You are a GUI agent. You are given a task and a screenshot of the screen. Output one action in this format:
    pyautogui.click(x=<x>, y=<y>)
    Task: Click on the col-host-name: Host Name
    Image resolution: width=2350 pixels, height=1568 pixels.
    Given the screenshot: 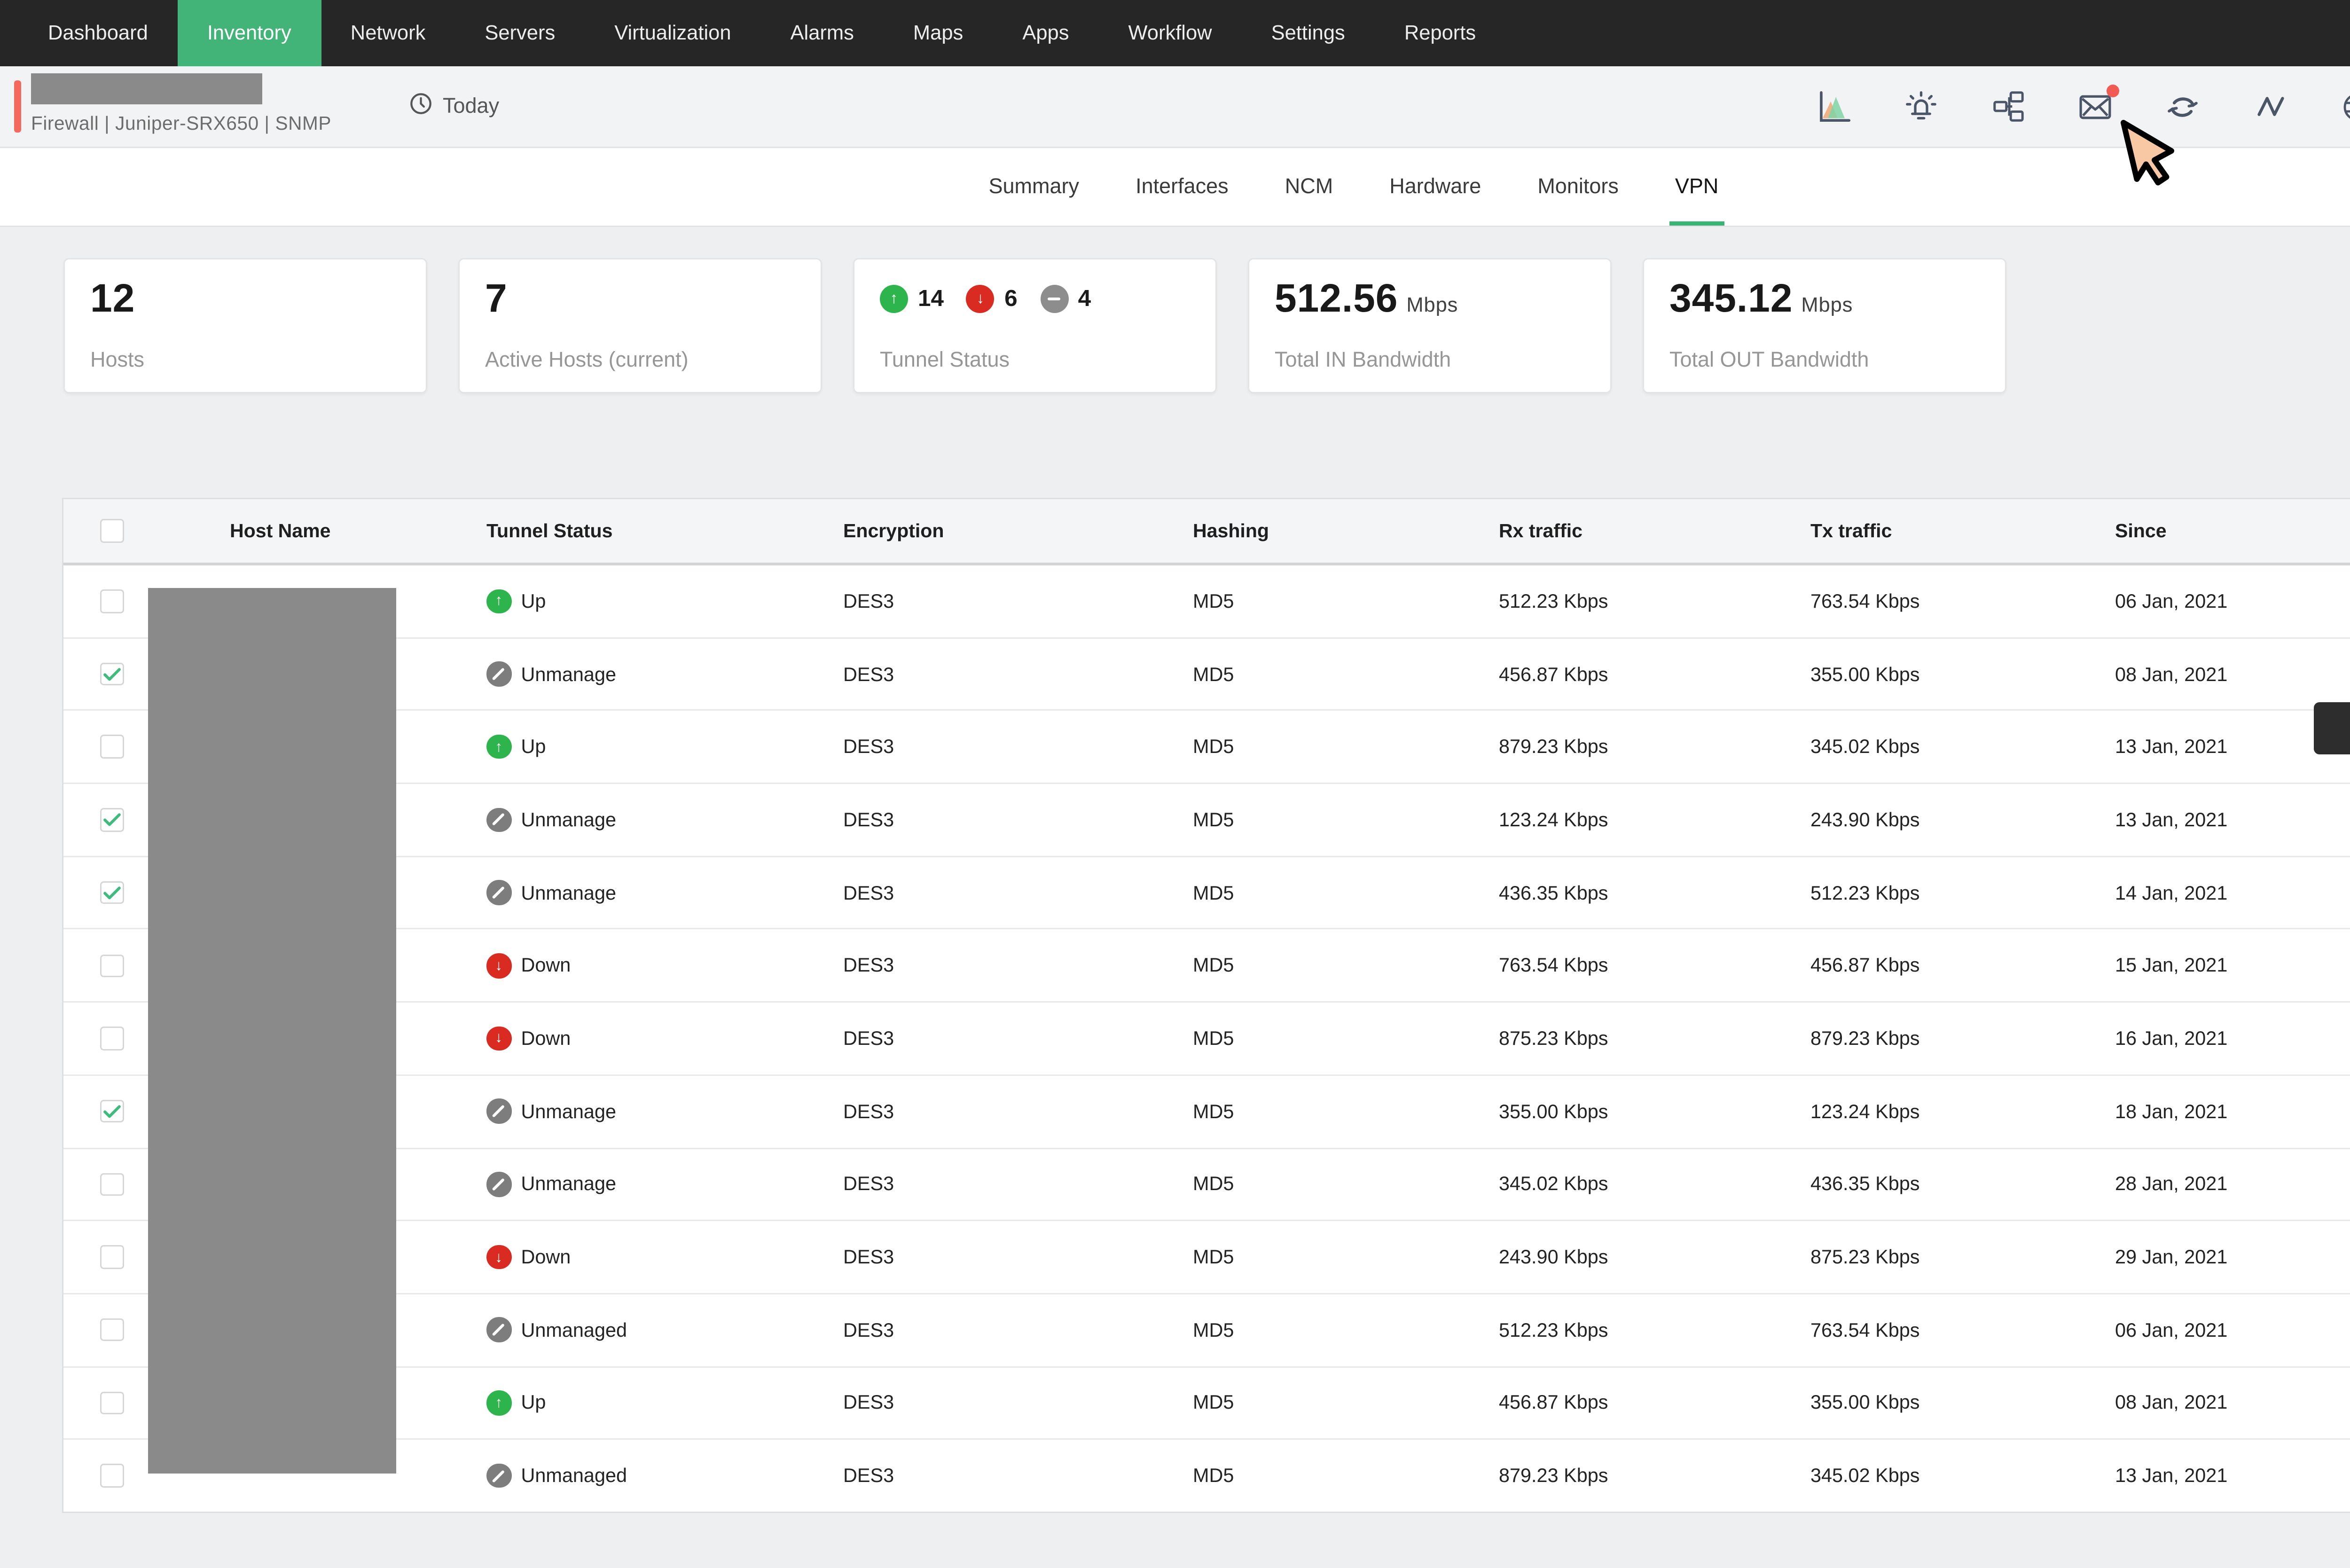 What is the action you would take?
    pyautogui.click(x=280, y=530)
    